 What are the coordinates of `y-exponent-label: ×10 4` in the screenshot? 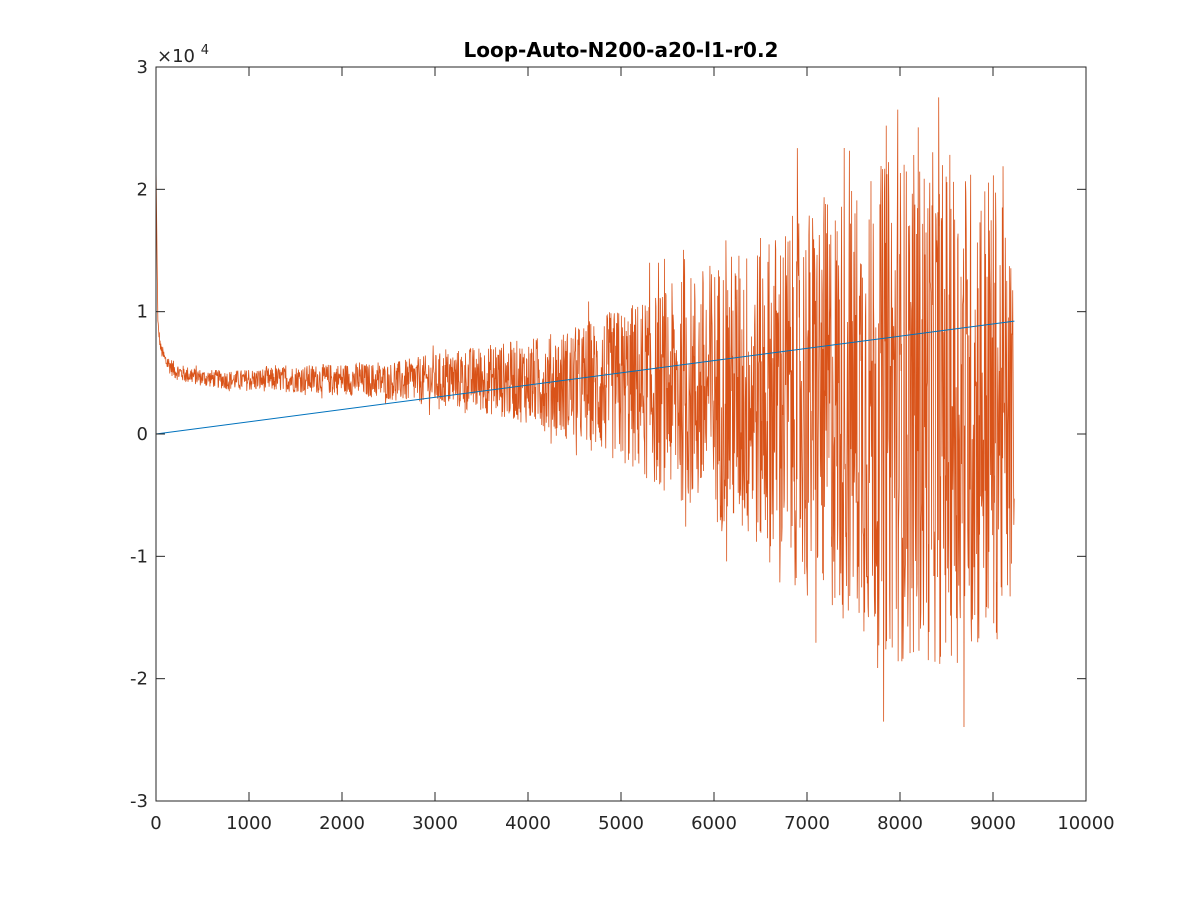 It's located at (183, 55).